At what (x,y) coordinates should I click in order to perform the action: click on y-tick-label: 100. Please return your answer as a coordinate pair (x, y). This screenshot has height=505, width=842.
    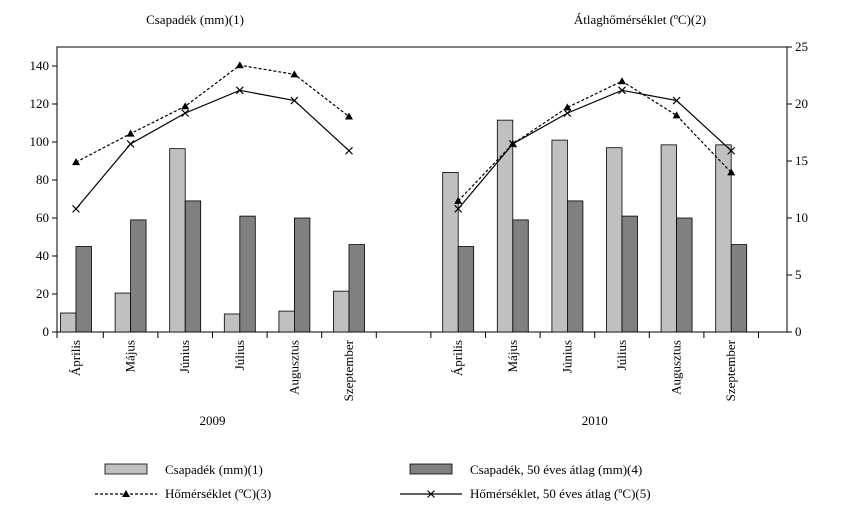
    Looking at the image, I should click on (40, 141).